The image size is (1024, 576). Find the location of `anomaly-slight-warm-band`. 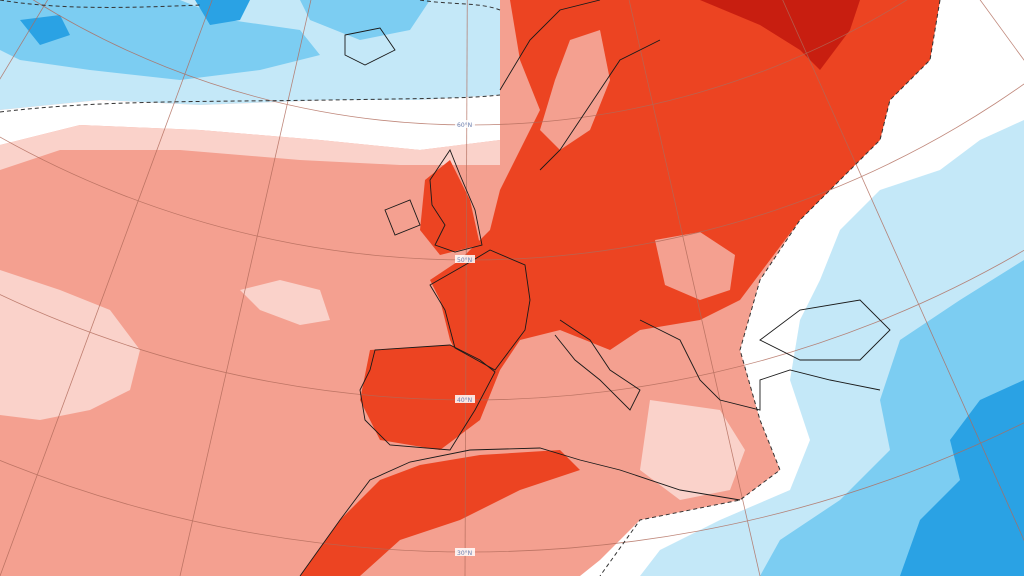

anomaly-slight-warm-band is located at coordinates (250, 147).